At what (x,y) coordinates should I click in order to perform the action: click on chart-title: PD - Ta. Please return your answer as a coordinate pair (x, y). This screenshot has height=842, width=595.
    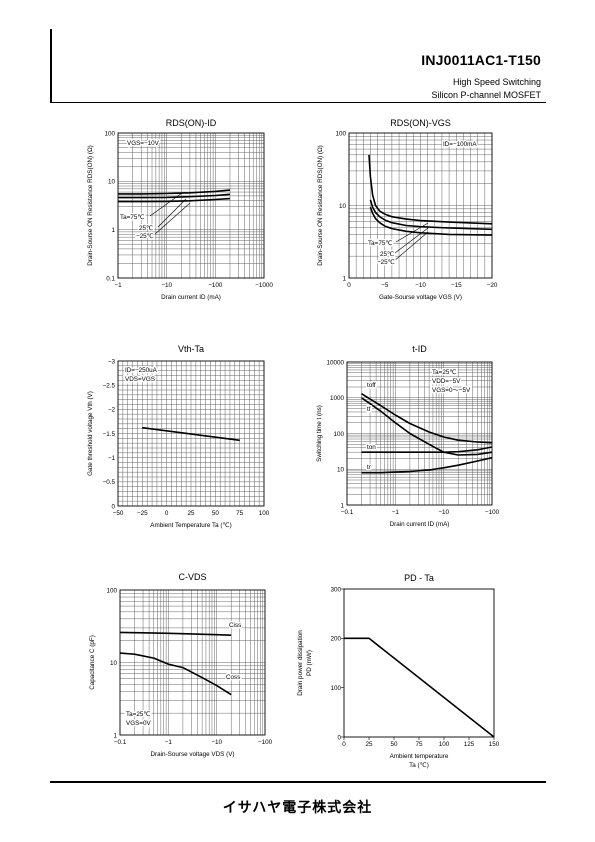
    Looking at the image, I should click on (419, 578).